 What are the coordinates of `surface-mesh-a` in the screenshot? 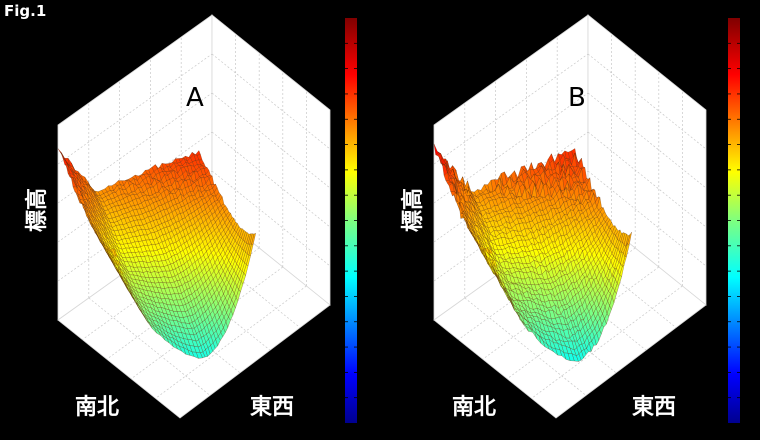 It's located at (156, 253).